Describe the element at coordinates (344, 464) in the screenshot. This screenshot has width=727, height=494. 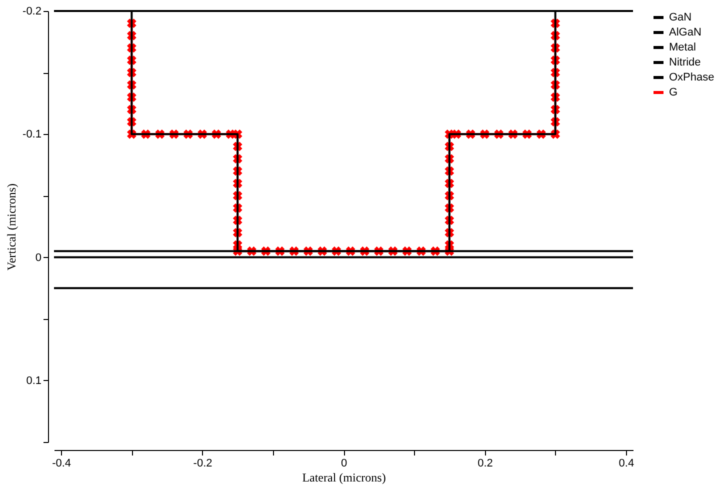
I see `x-tick-label: 0` at that location.